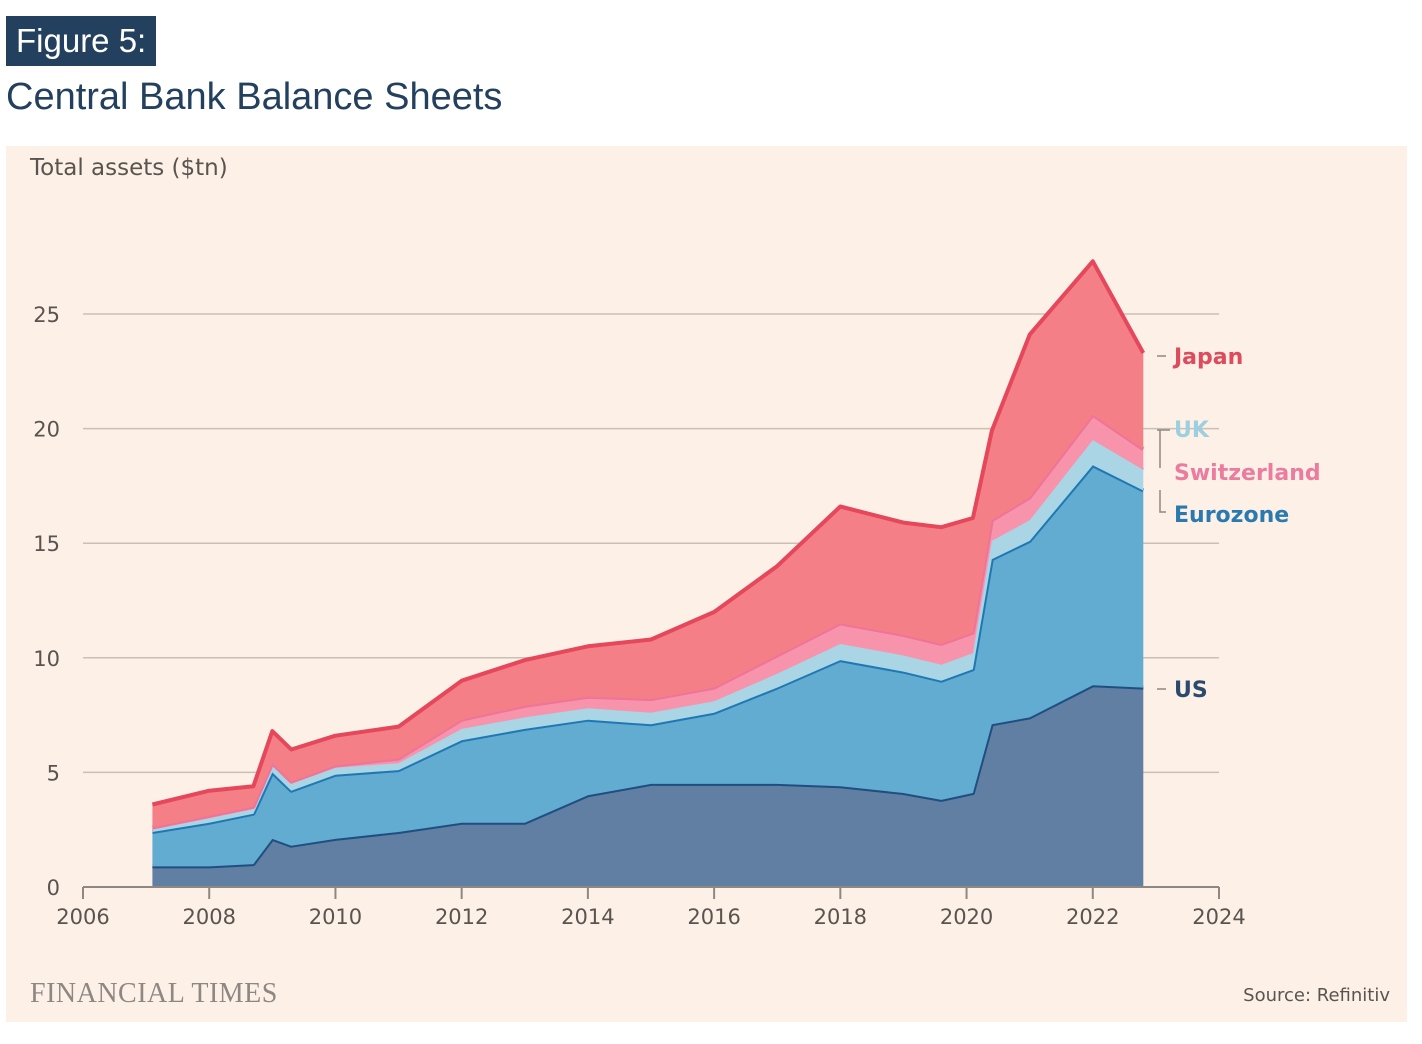 This screenshot has height=1044, width=1422. What do you see at coordinates (46, 601) in the screenshot?
I see `y-axis: 0 5 10 15 20 25` at bounding box center [46, 601].